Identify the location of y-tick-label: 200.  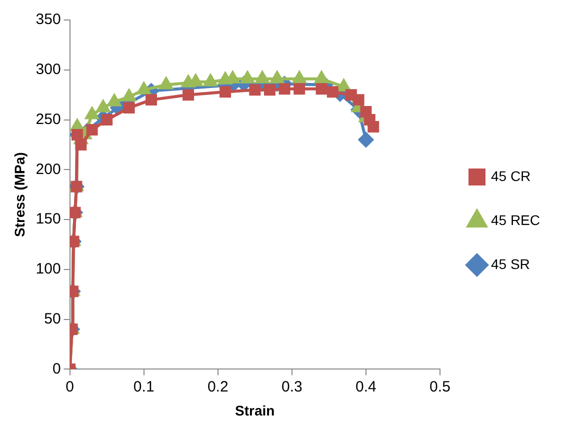
(48, 169).